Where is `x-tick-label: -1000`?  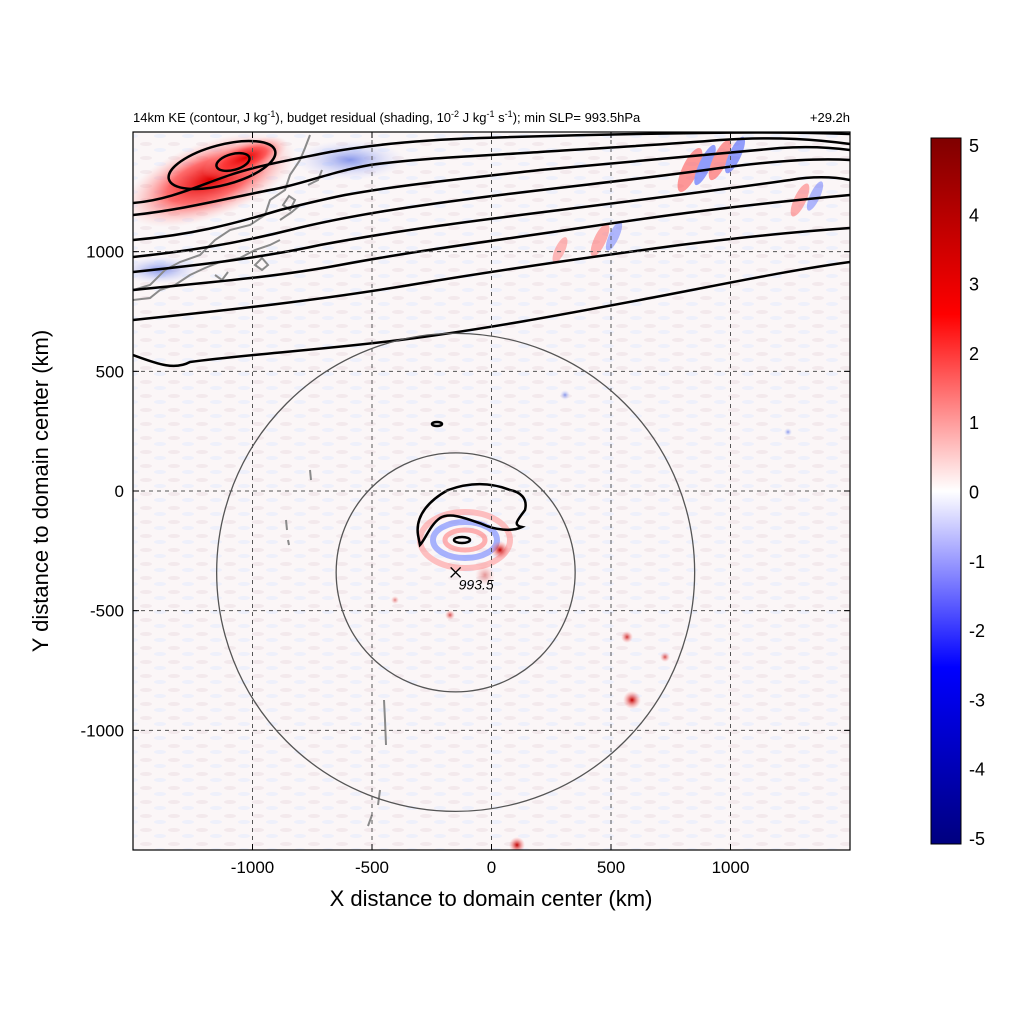
x-tick-label: -1000 is located at coordinates (252, 867).